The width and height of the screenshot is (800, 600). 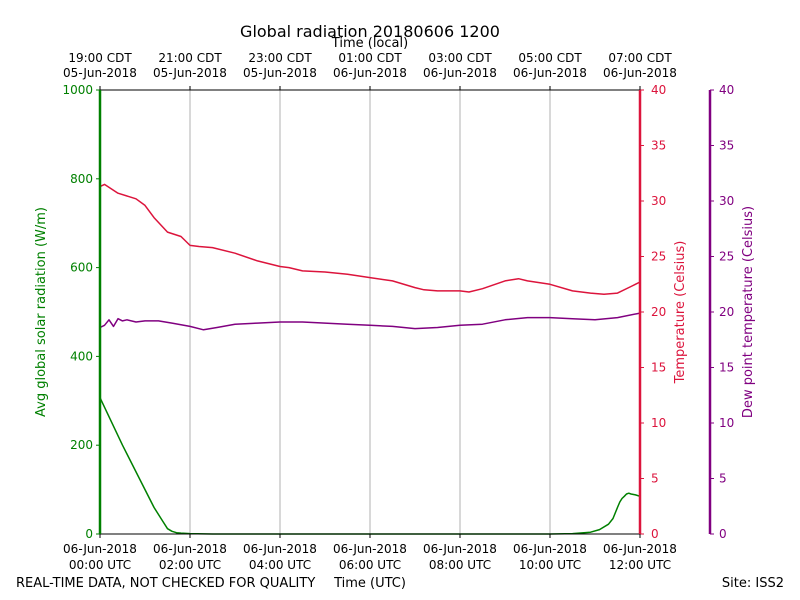 What do you see at coordinates (753, 583) in the screenshot?
I see `site-label: Site: ISS2` at bounding box center [753, 583].